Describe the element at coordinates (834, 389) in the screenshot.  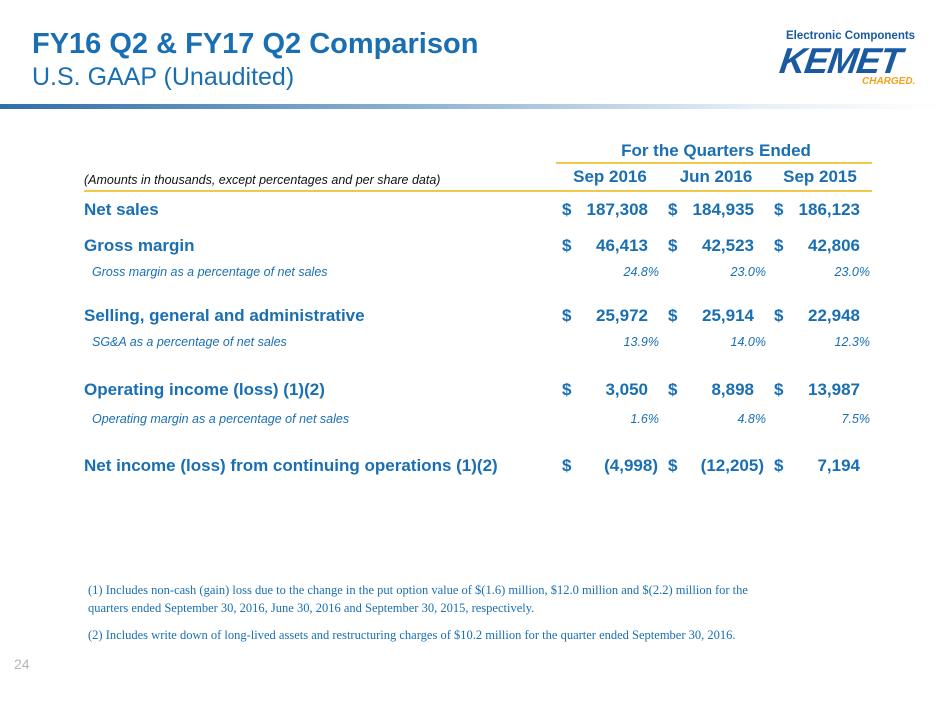
I see `row-operating-income-value-3: 13,987` at that location.